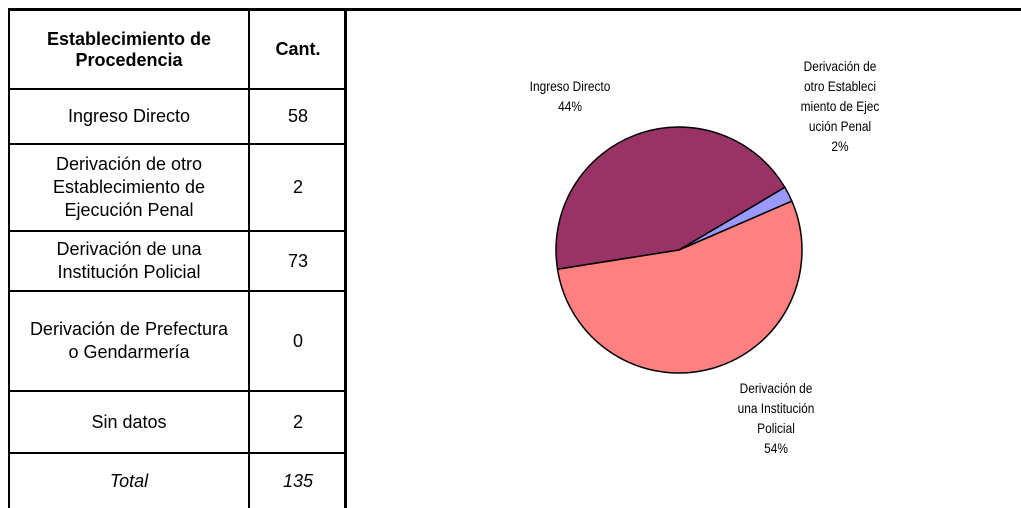 This screenshot has width=1021, height=508. I want to click on header-cell: Cant., so click(297, 48).